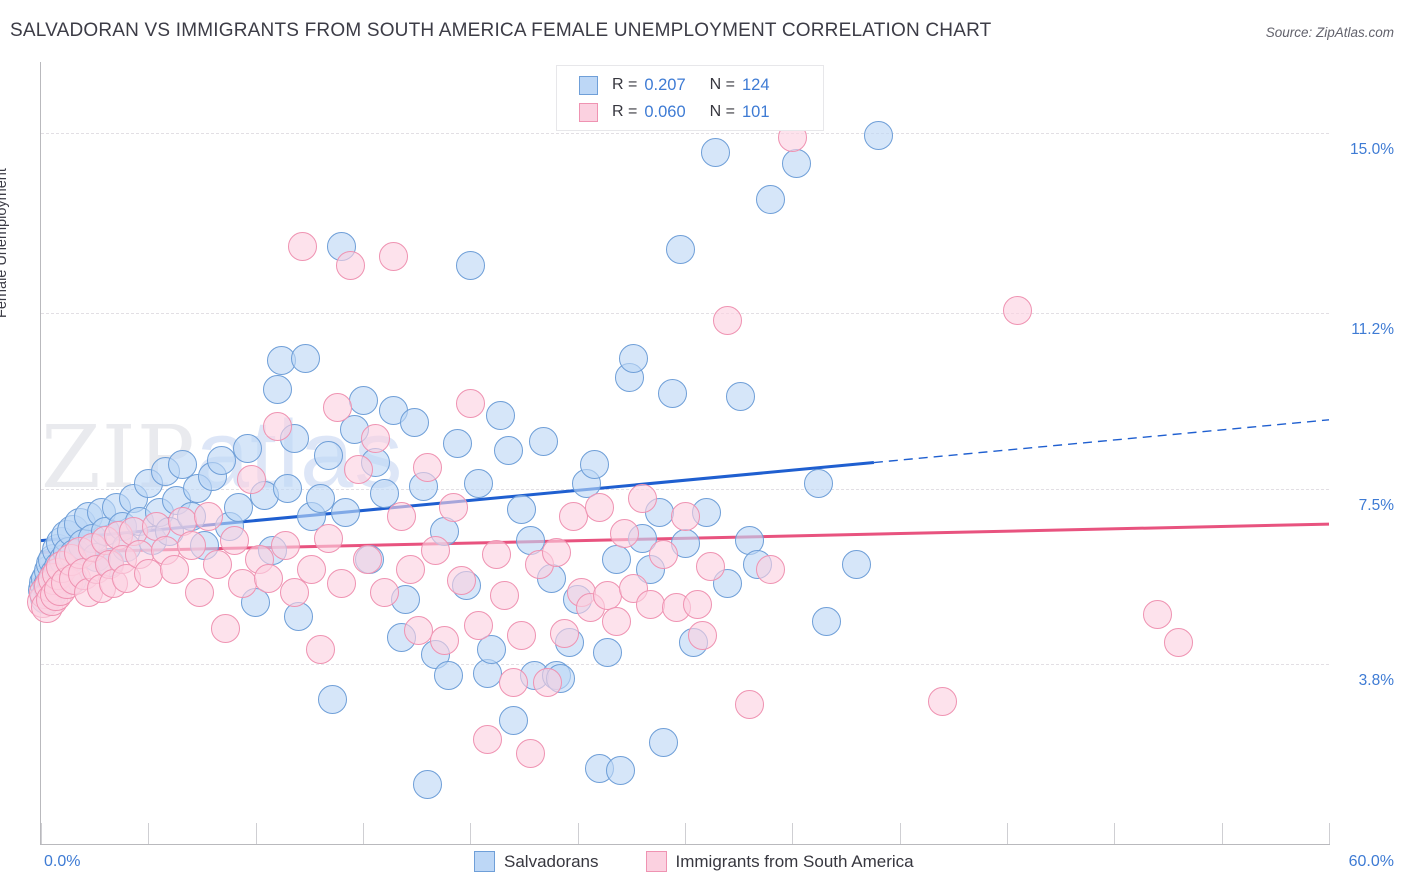 This screenshot has height=892, width=1406. Describe the element at coordinates (484, 861) in the screenshot. I see `series-swatch-blue` at that location.